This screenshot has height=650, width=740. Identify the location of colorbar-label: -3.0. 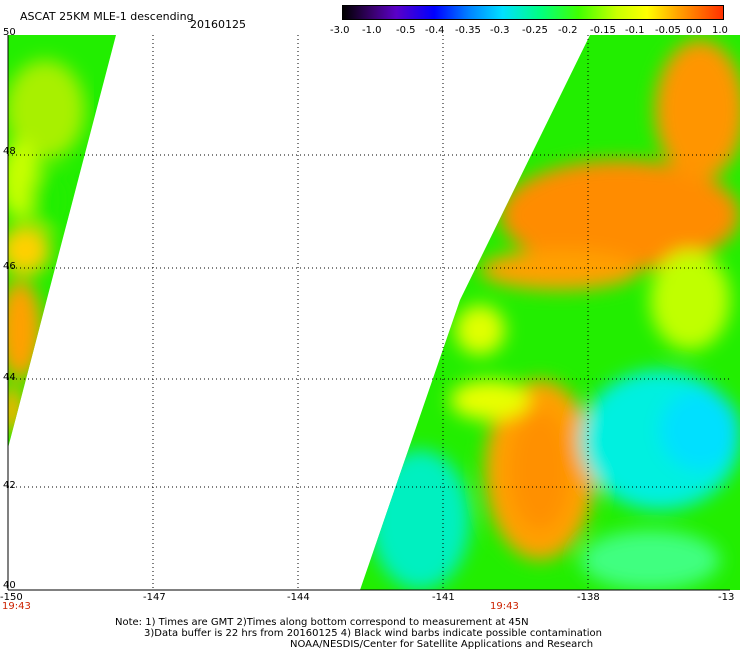
(340, 30).